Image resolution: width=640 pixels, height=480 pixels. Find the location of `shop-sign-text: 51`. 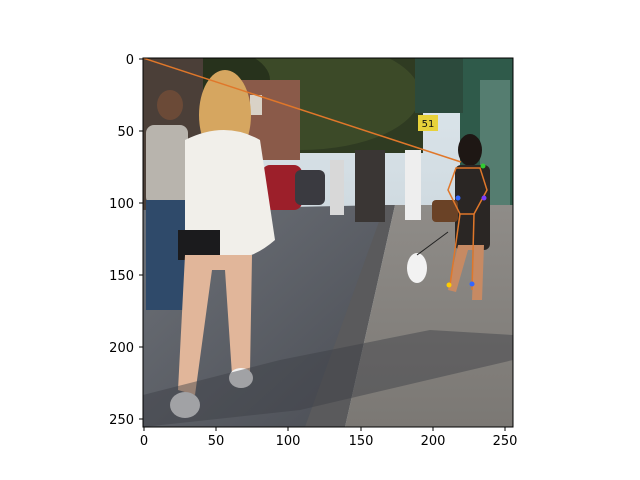

shop-sign-text: 51 is located at coordinates (428, 124).